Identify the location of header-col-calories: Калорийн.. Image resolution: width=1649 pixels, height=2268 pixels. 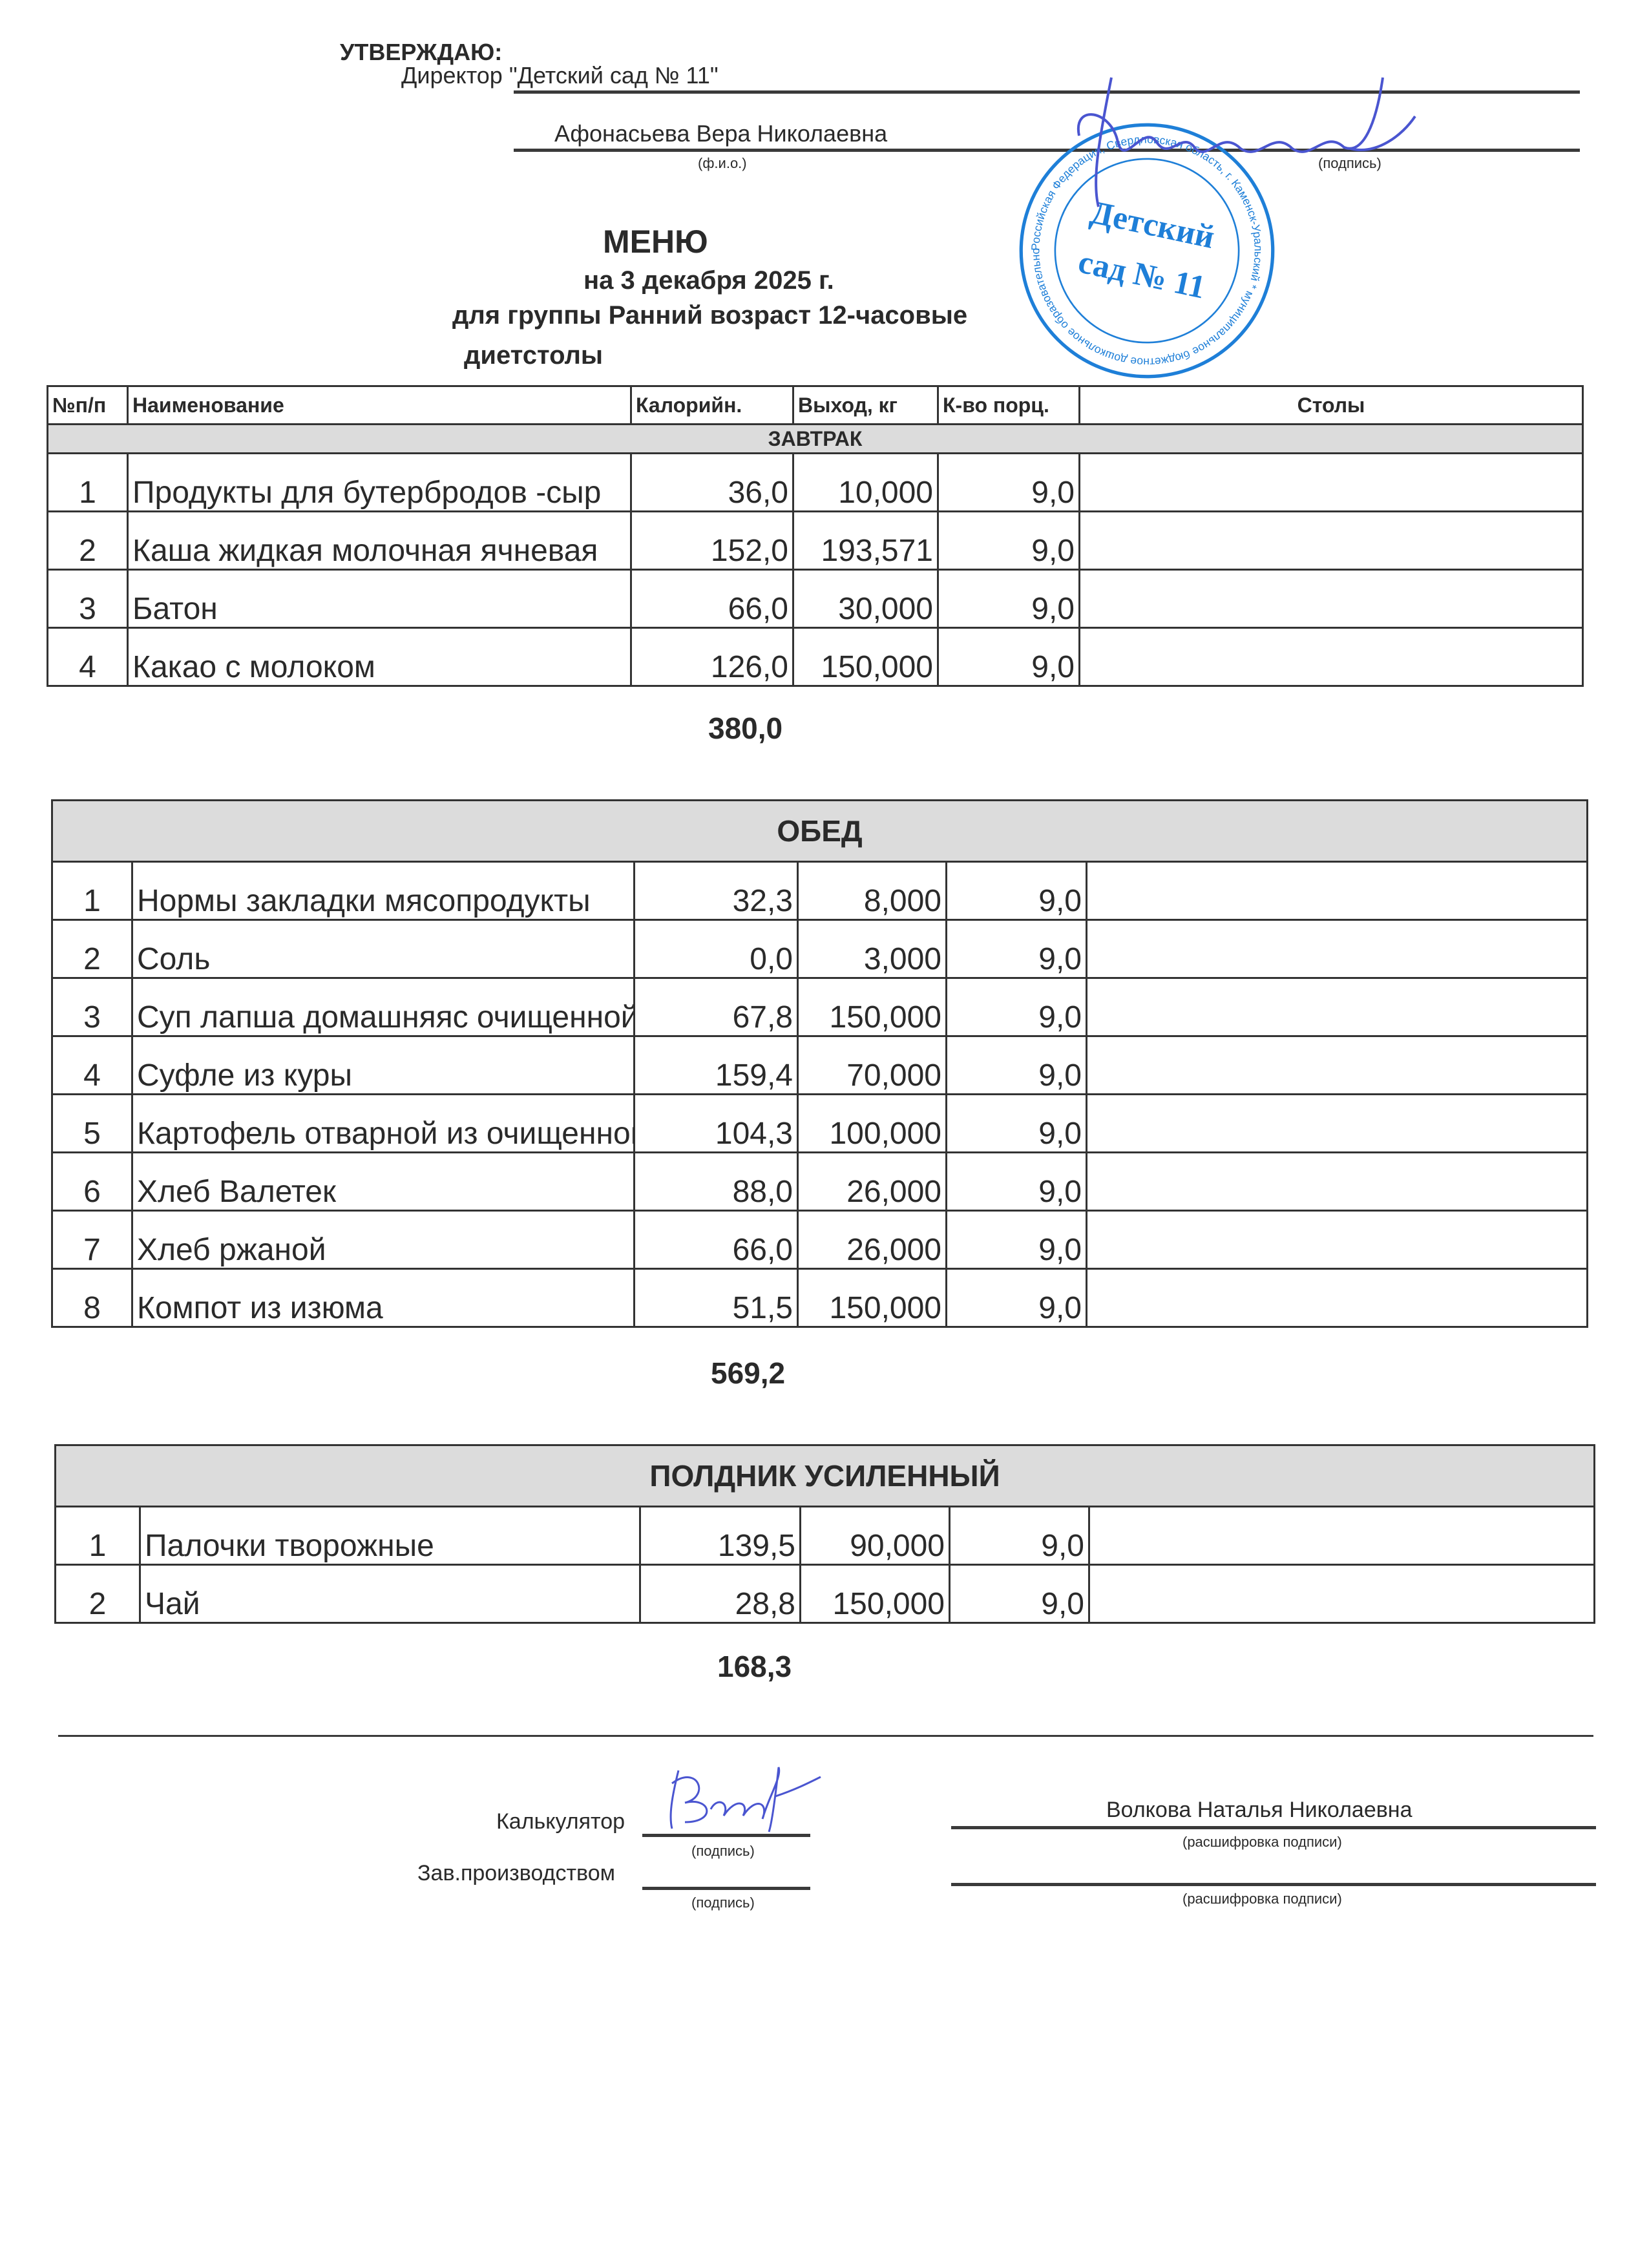
(712, 405).